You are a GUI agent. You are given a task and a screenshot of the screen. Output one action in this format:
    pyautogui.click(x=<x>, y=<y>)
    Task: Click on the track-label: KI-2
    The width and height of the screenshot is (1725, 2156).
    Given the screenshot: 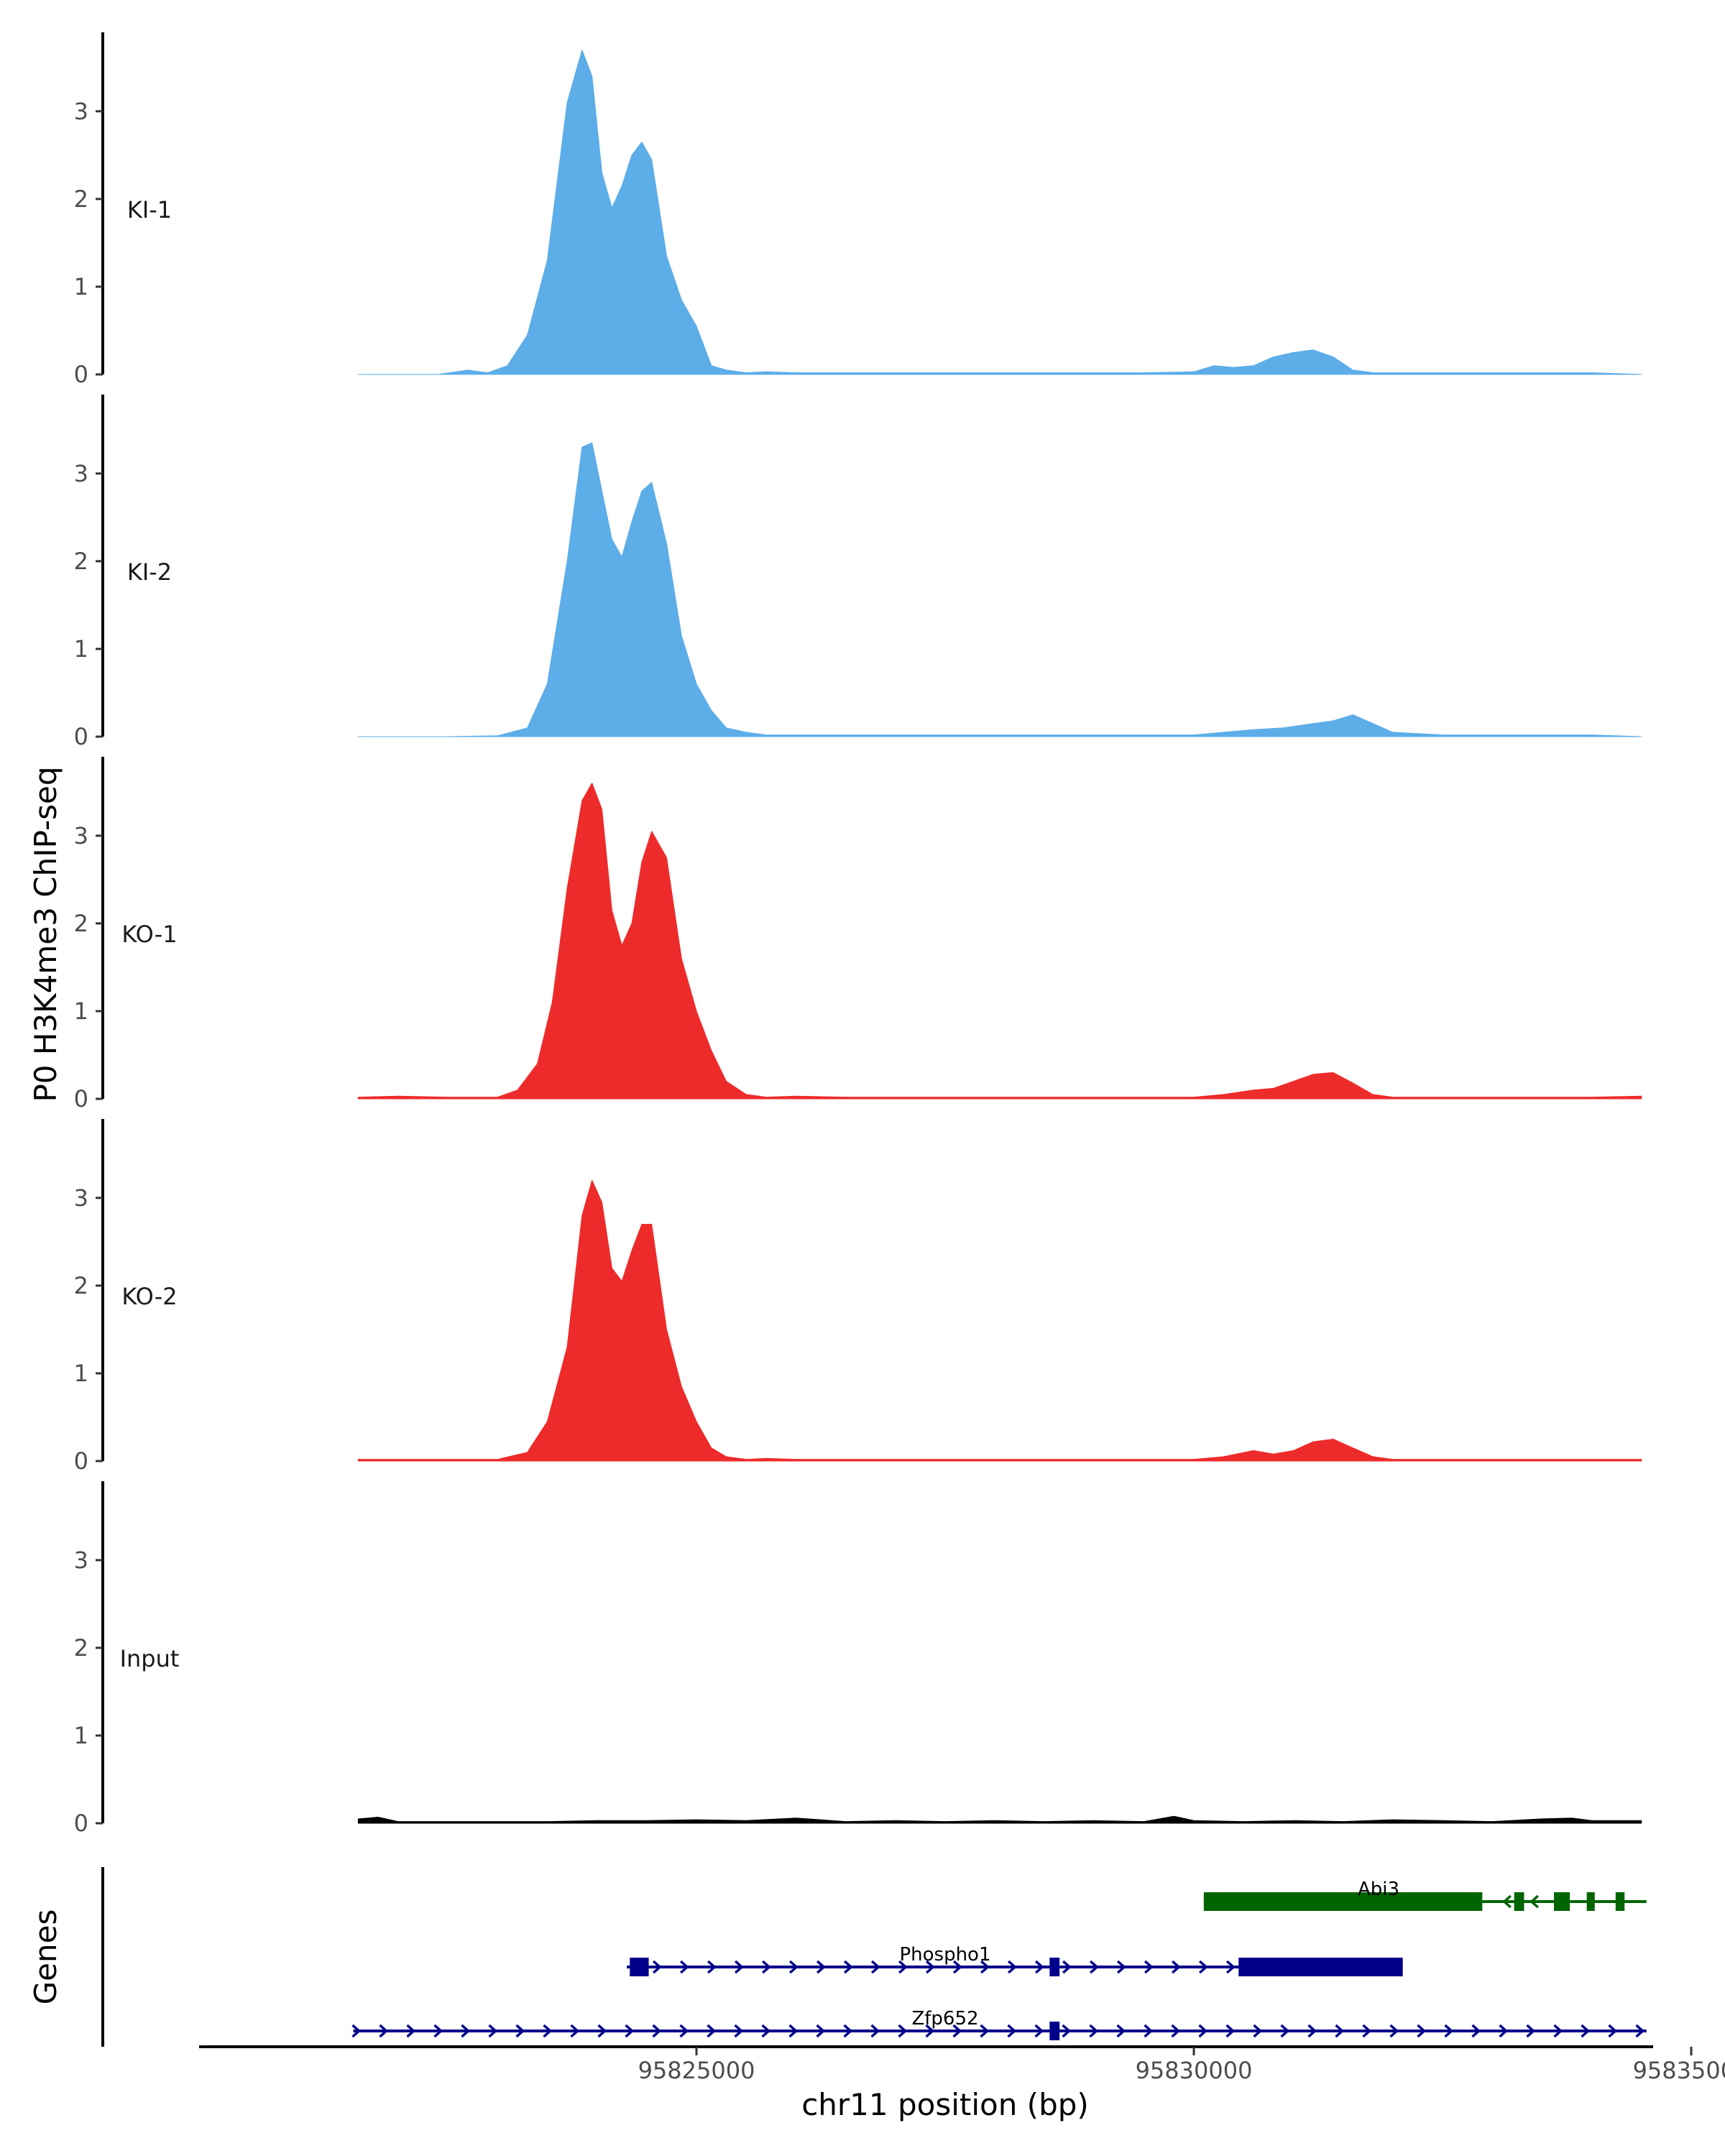 What is the action you would take?
    pyautogui.click(x=149, y=572)
    